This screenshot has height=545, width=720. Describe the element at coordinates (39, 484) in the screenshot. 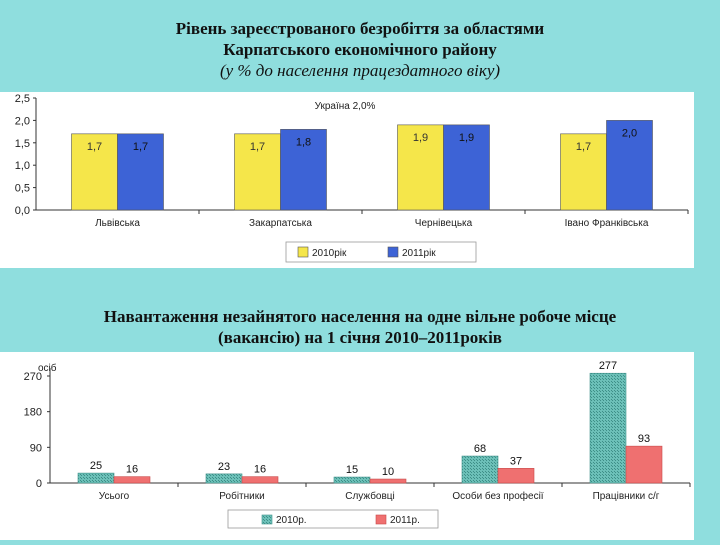

I see `chart2-y-tick-label: 0` at that location.